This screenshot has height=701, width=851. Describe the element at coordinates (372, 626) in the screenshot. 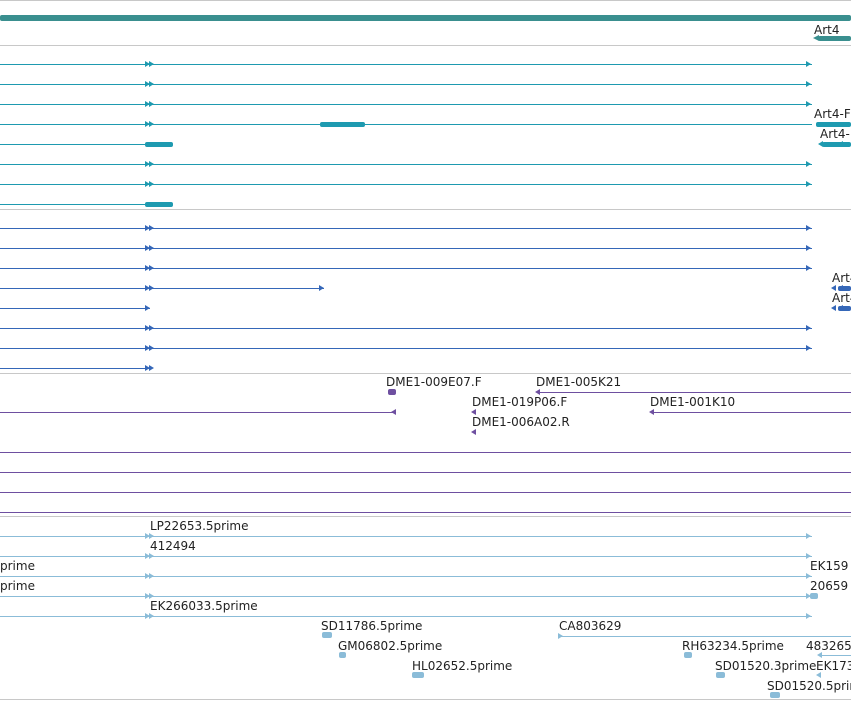

I see `est-label: SD11786.5prime` at that location.